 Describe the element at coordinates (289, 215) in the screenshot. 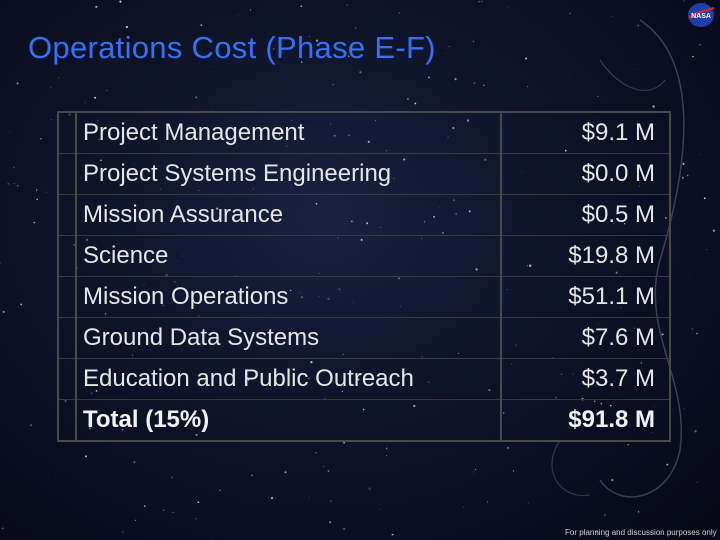

I see `cost-category-label: Mission Assurance` at that location.